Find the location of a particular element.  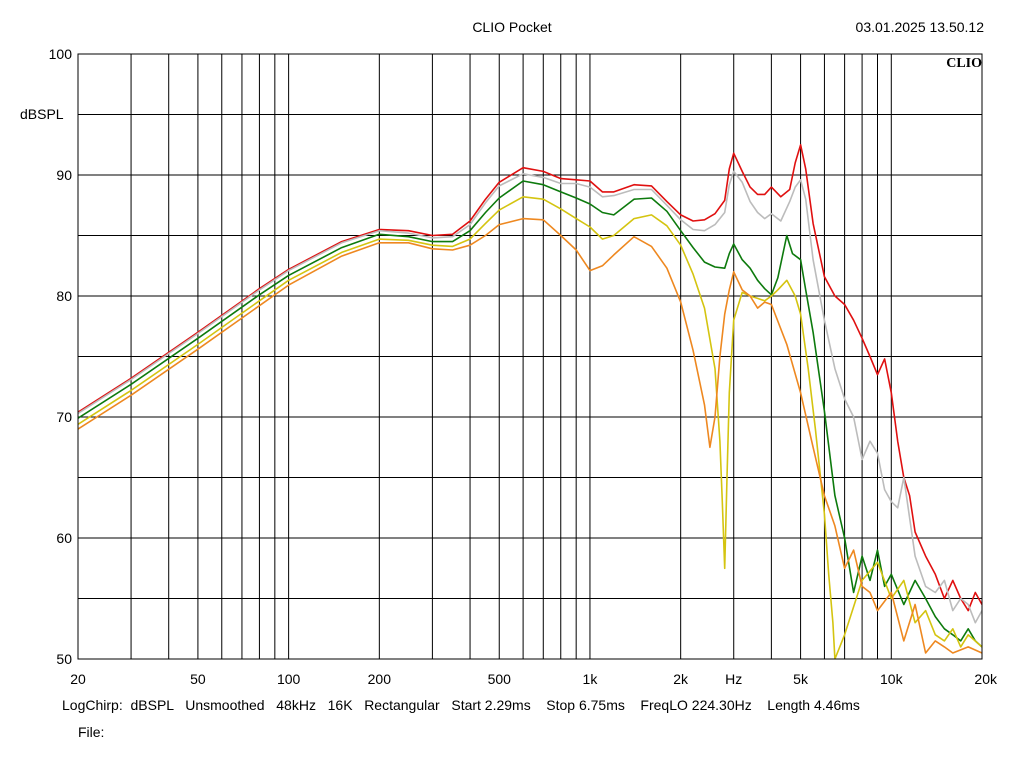

x-tick-label: 1k is located at coordinates (591, 679).